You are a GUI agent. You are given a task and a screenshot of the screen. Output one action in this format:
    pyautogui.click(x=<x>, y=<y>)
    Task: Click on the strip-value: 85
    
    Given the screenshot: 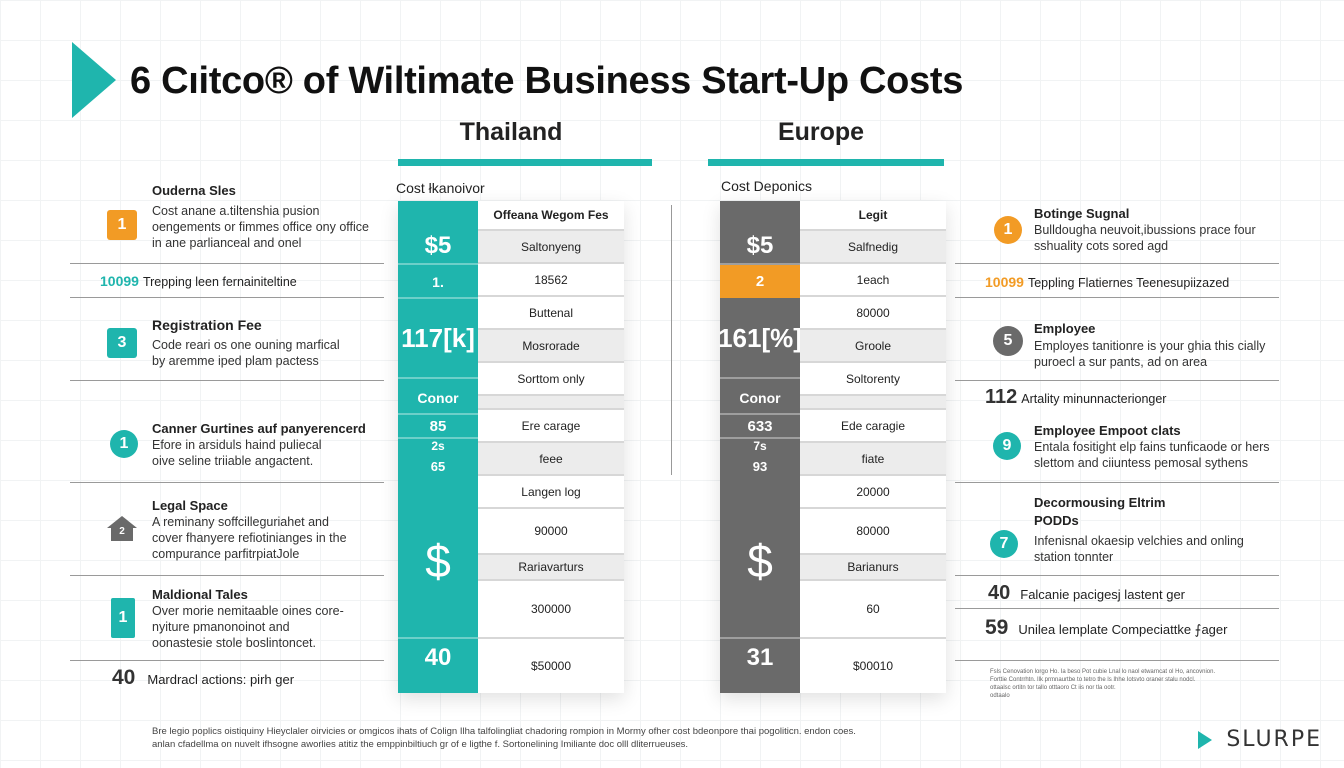 What is the action you would take?
    pyautogui.click(x=438, y=426)
    